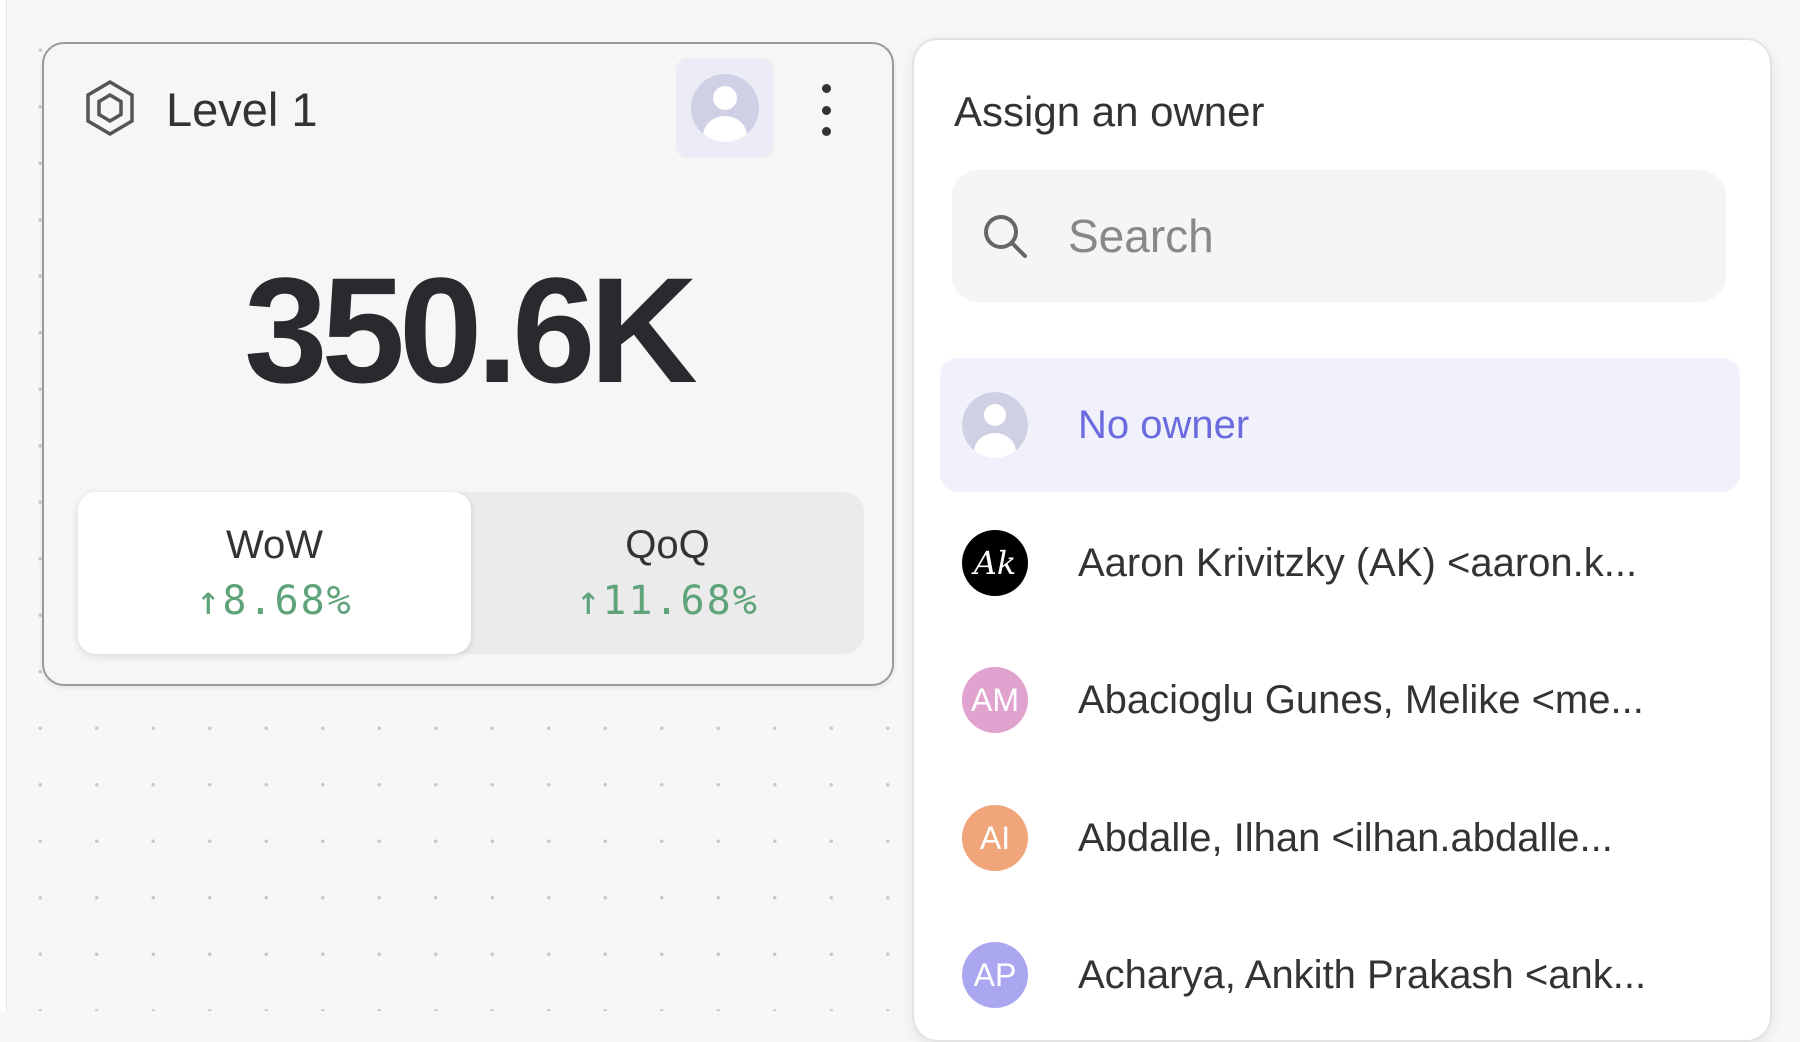 Image resolution: width=1800 pixels, height=1042 pixels. What do you see at coordinates (995, 700) in the screenshot?
I see `avatar: AM` at bounding box center [995, 700].